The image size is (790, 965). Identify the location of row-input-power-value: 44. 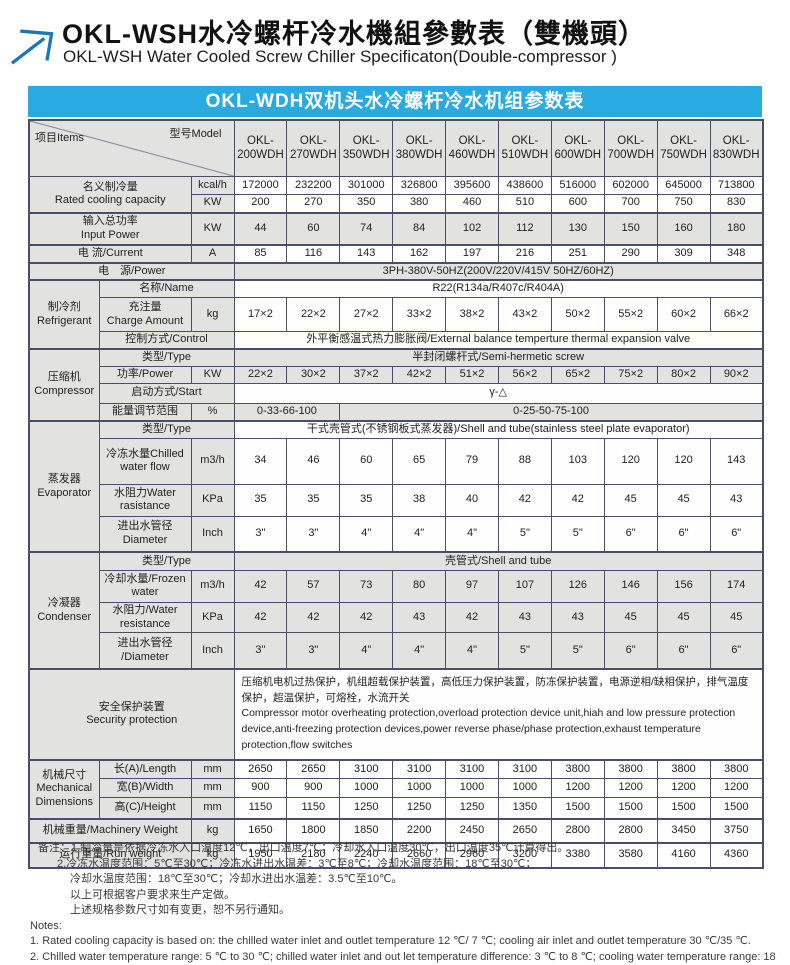
(260, 229).